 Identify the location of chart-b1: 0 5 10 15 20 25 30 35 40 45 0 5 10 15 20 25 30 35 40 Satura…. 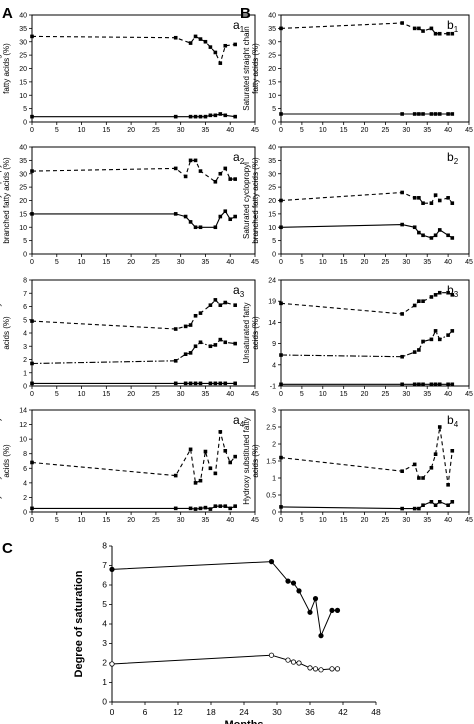
(357, 74).